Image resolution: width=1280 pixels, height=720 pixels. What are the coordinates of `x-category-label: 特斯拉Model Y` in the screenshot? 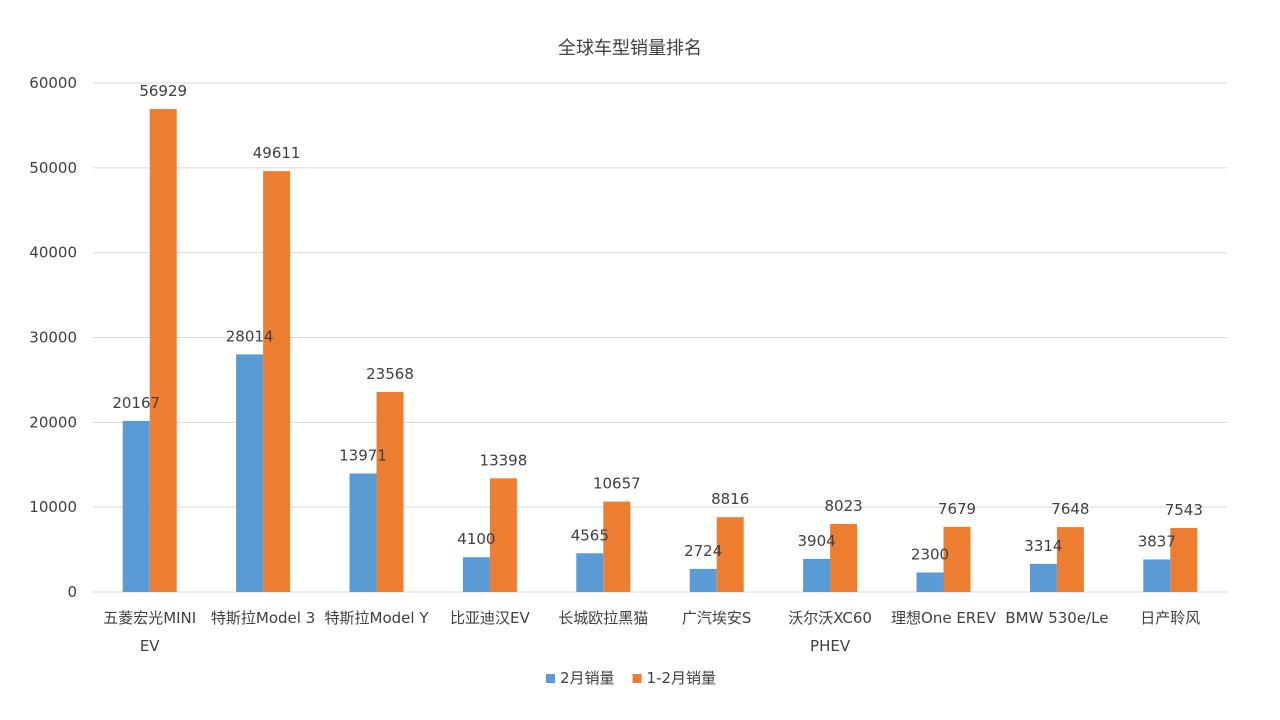 It's located at (377, 618).